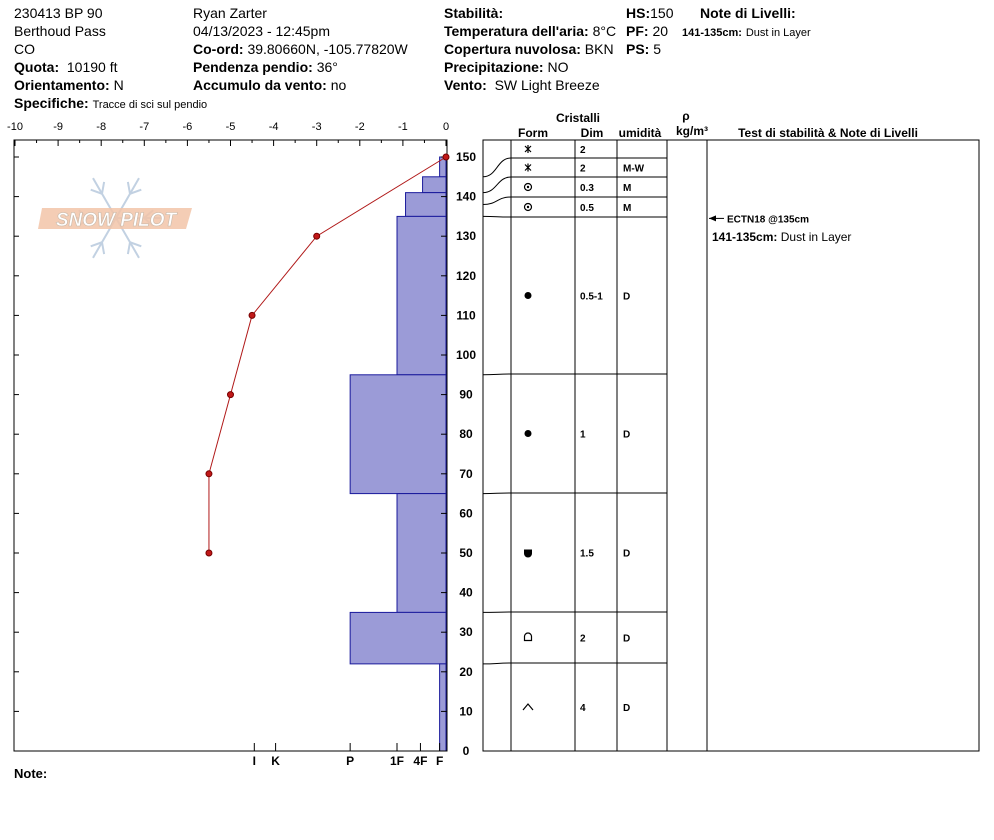 This screenshot has width=994, height=840. I want to click on temperature-profile, so click(327, 355).